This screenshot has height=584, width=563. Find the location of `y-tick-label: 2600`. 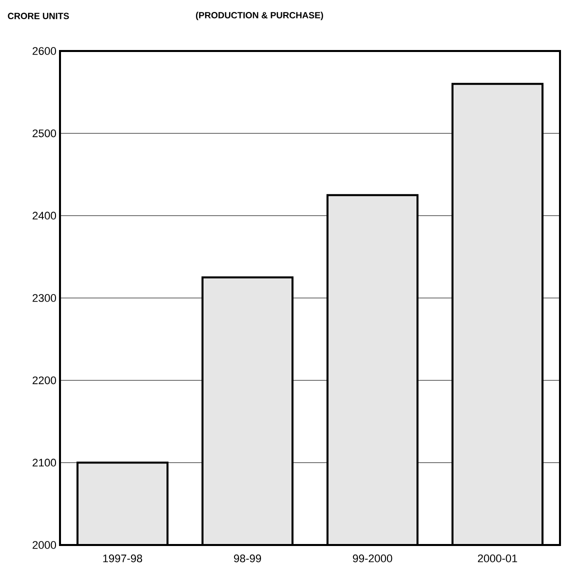

y-tick-label: 2600 is located at coordinates (44, 51).